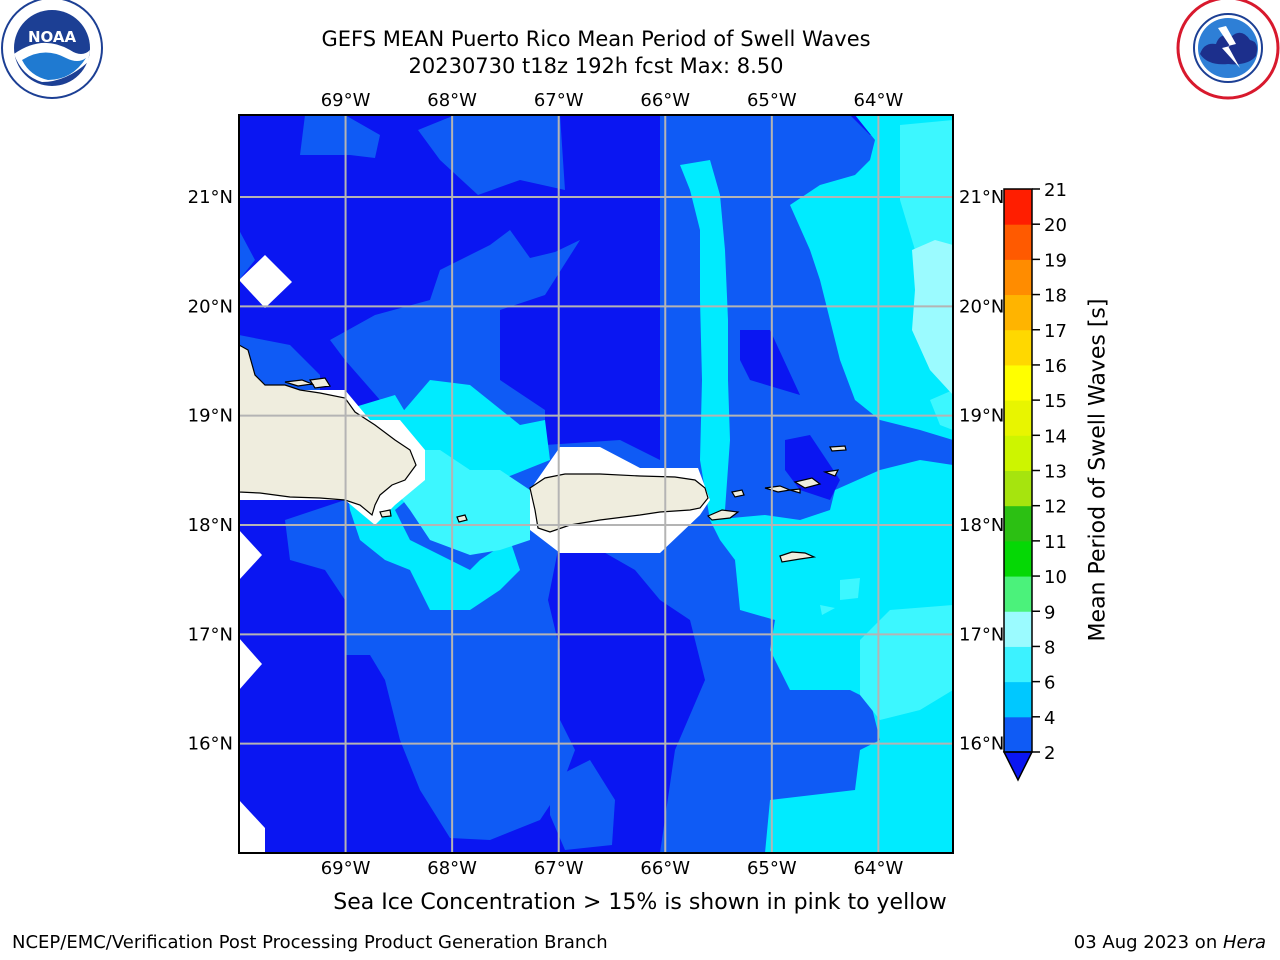 The width and height of the screenshot is (1280, 960). What do you see at coordinates (52, 49) in the screenshot?
I see `noaa-logo: NOAA` at bounding box center [52, 49].